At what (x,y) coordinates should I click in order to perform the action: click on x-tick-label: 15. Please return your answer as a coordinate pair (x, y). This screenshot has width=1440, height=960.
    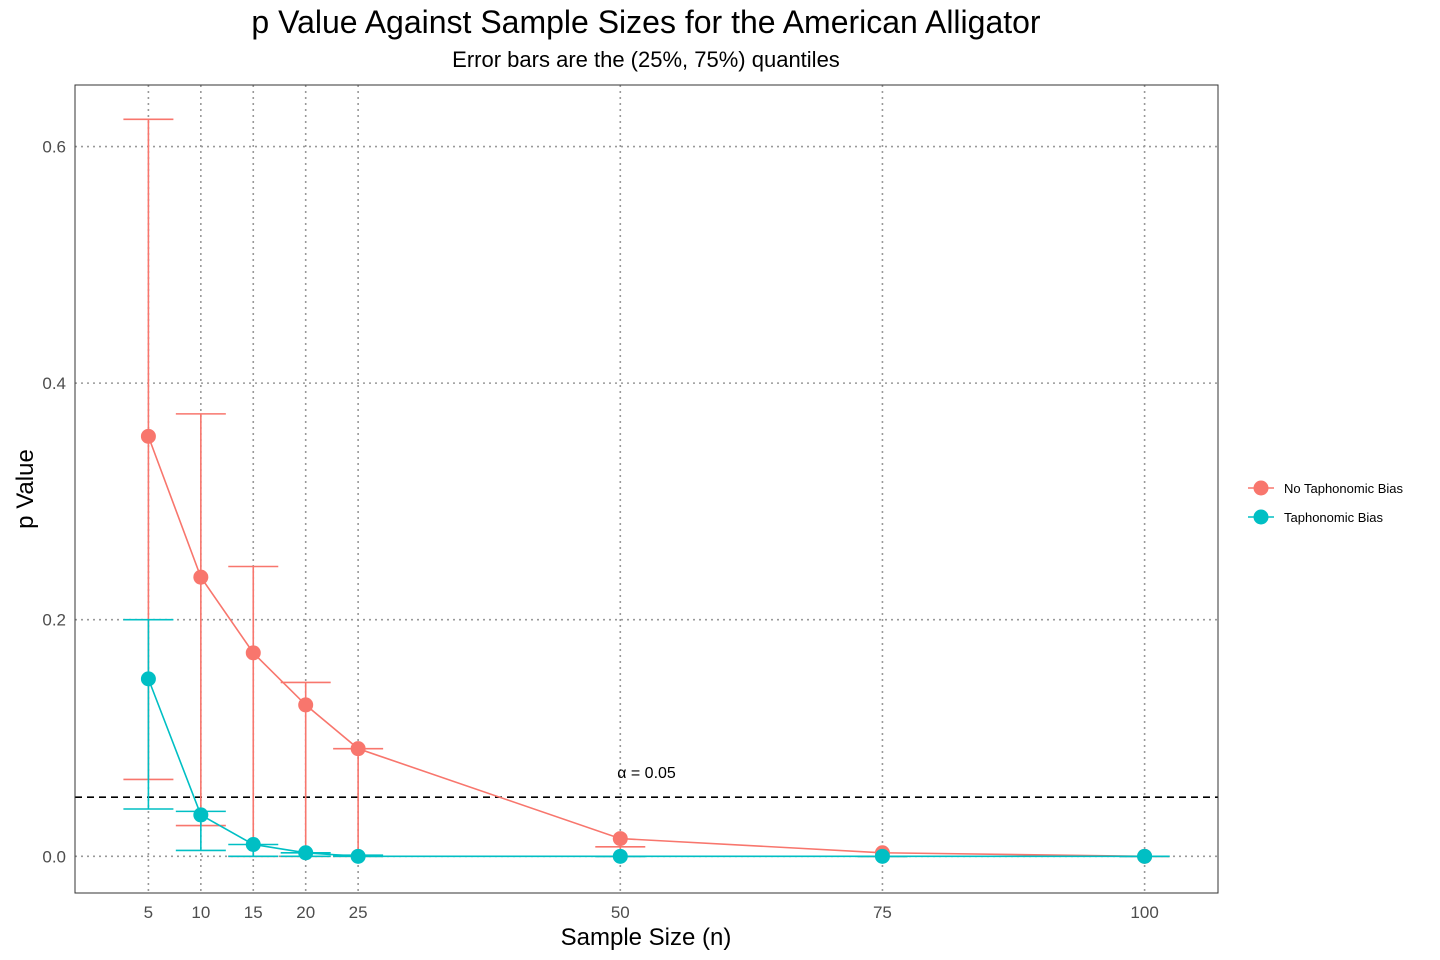
    Looking at the image, I should click on (253, 912).